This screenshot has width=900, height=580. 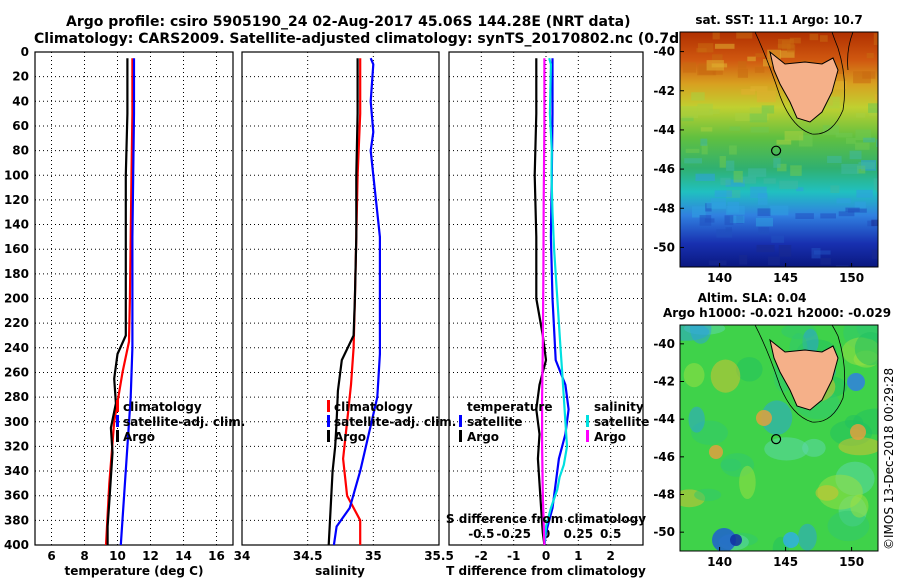 I want to click on legend-t-satellite: satellite, so click(x=494, y=422).